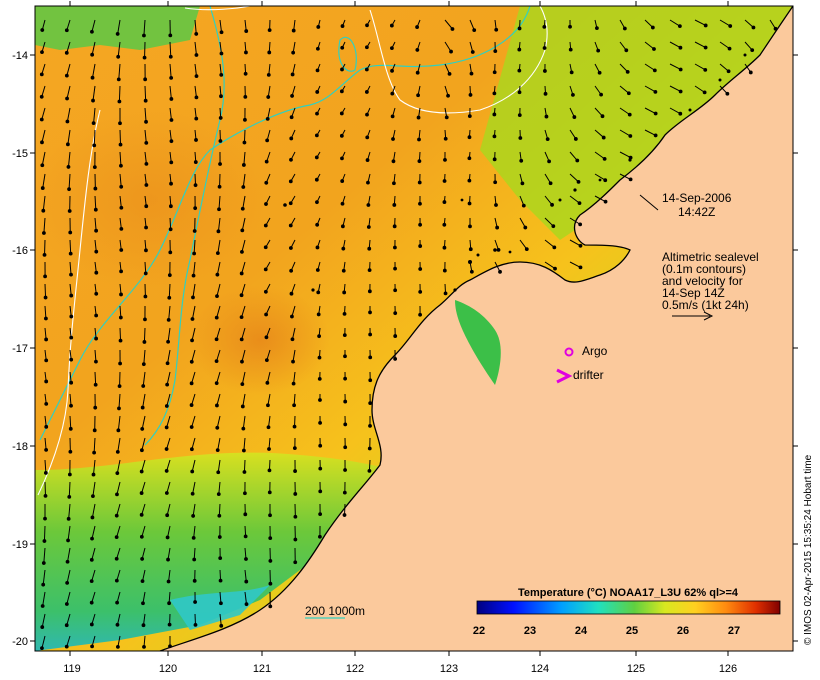 The height and width of the screenshot is (680, 820). I want to click on drifter-label: drifter, so click(588, 375).